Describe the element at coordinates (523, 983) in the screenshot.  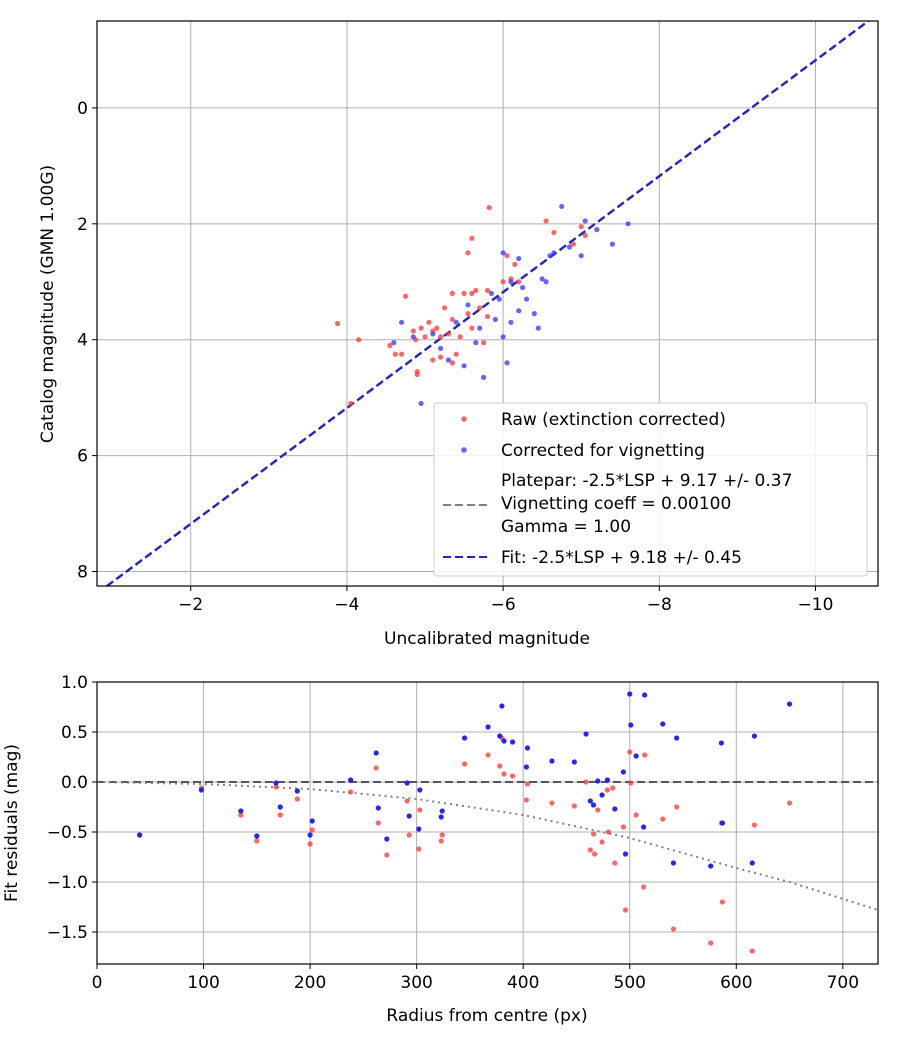
I see `bottom-x-tick-label: 400` at that location.